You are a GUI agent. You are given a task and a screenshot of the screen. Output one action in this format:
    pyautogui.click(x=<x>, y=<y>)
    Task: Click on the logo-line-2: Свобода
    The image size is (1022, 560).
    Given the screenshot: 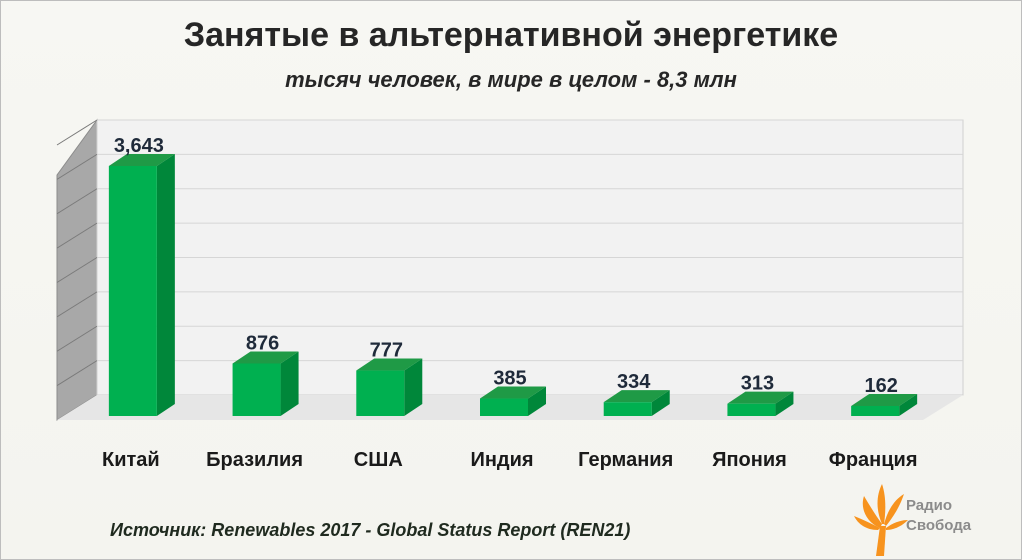 What is the action you would take?
    pyautogui.click(x=939, y=525)
    